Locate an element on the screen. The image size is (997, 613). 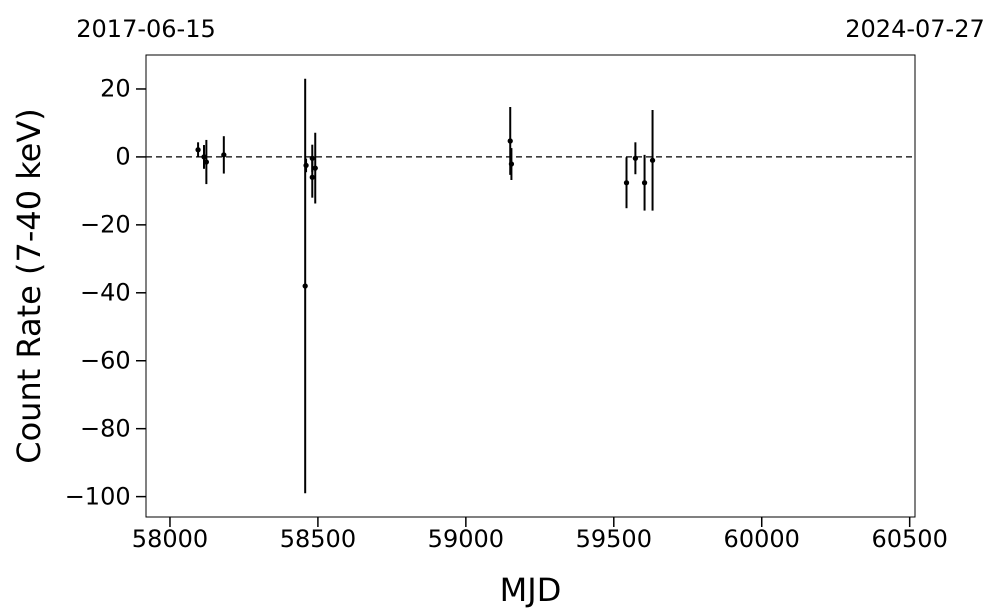
y-axis-title: Count Rate (7-40 keV) is located at coordinates (29, 286).